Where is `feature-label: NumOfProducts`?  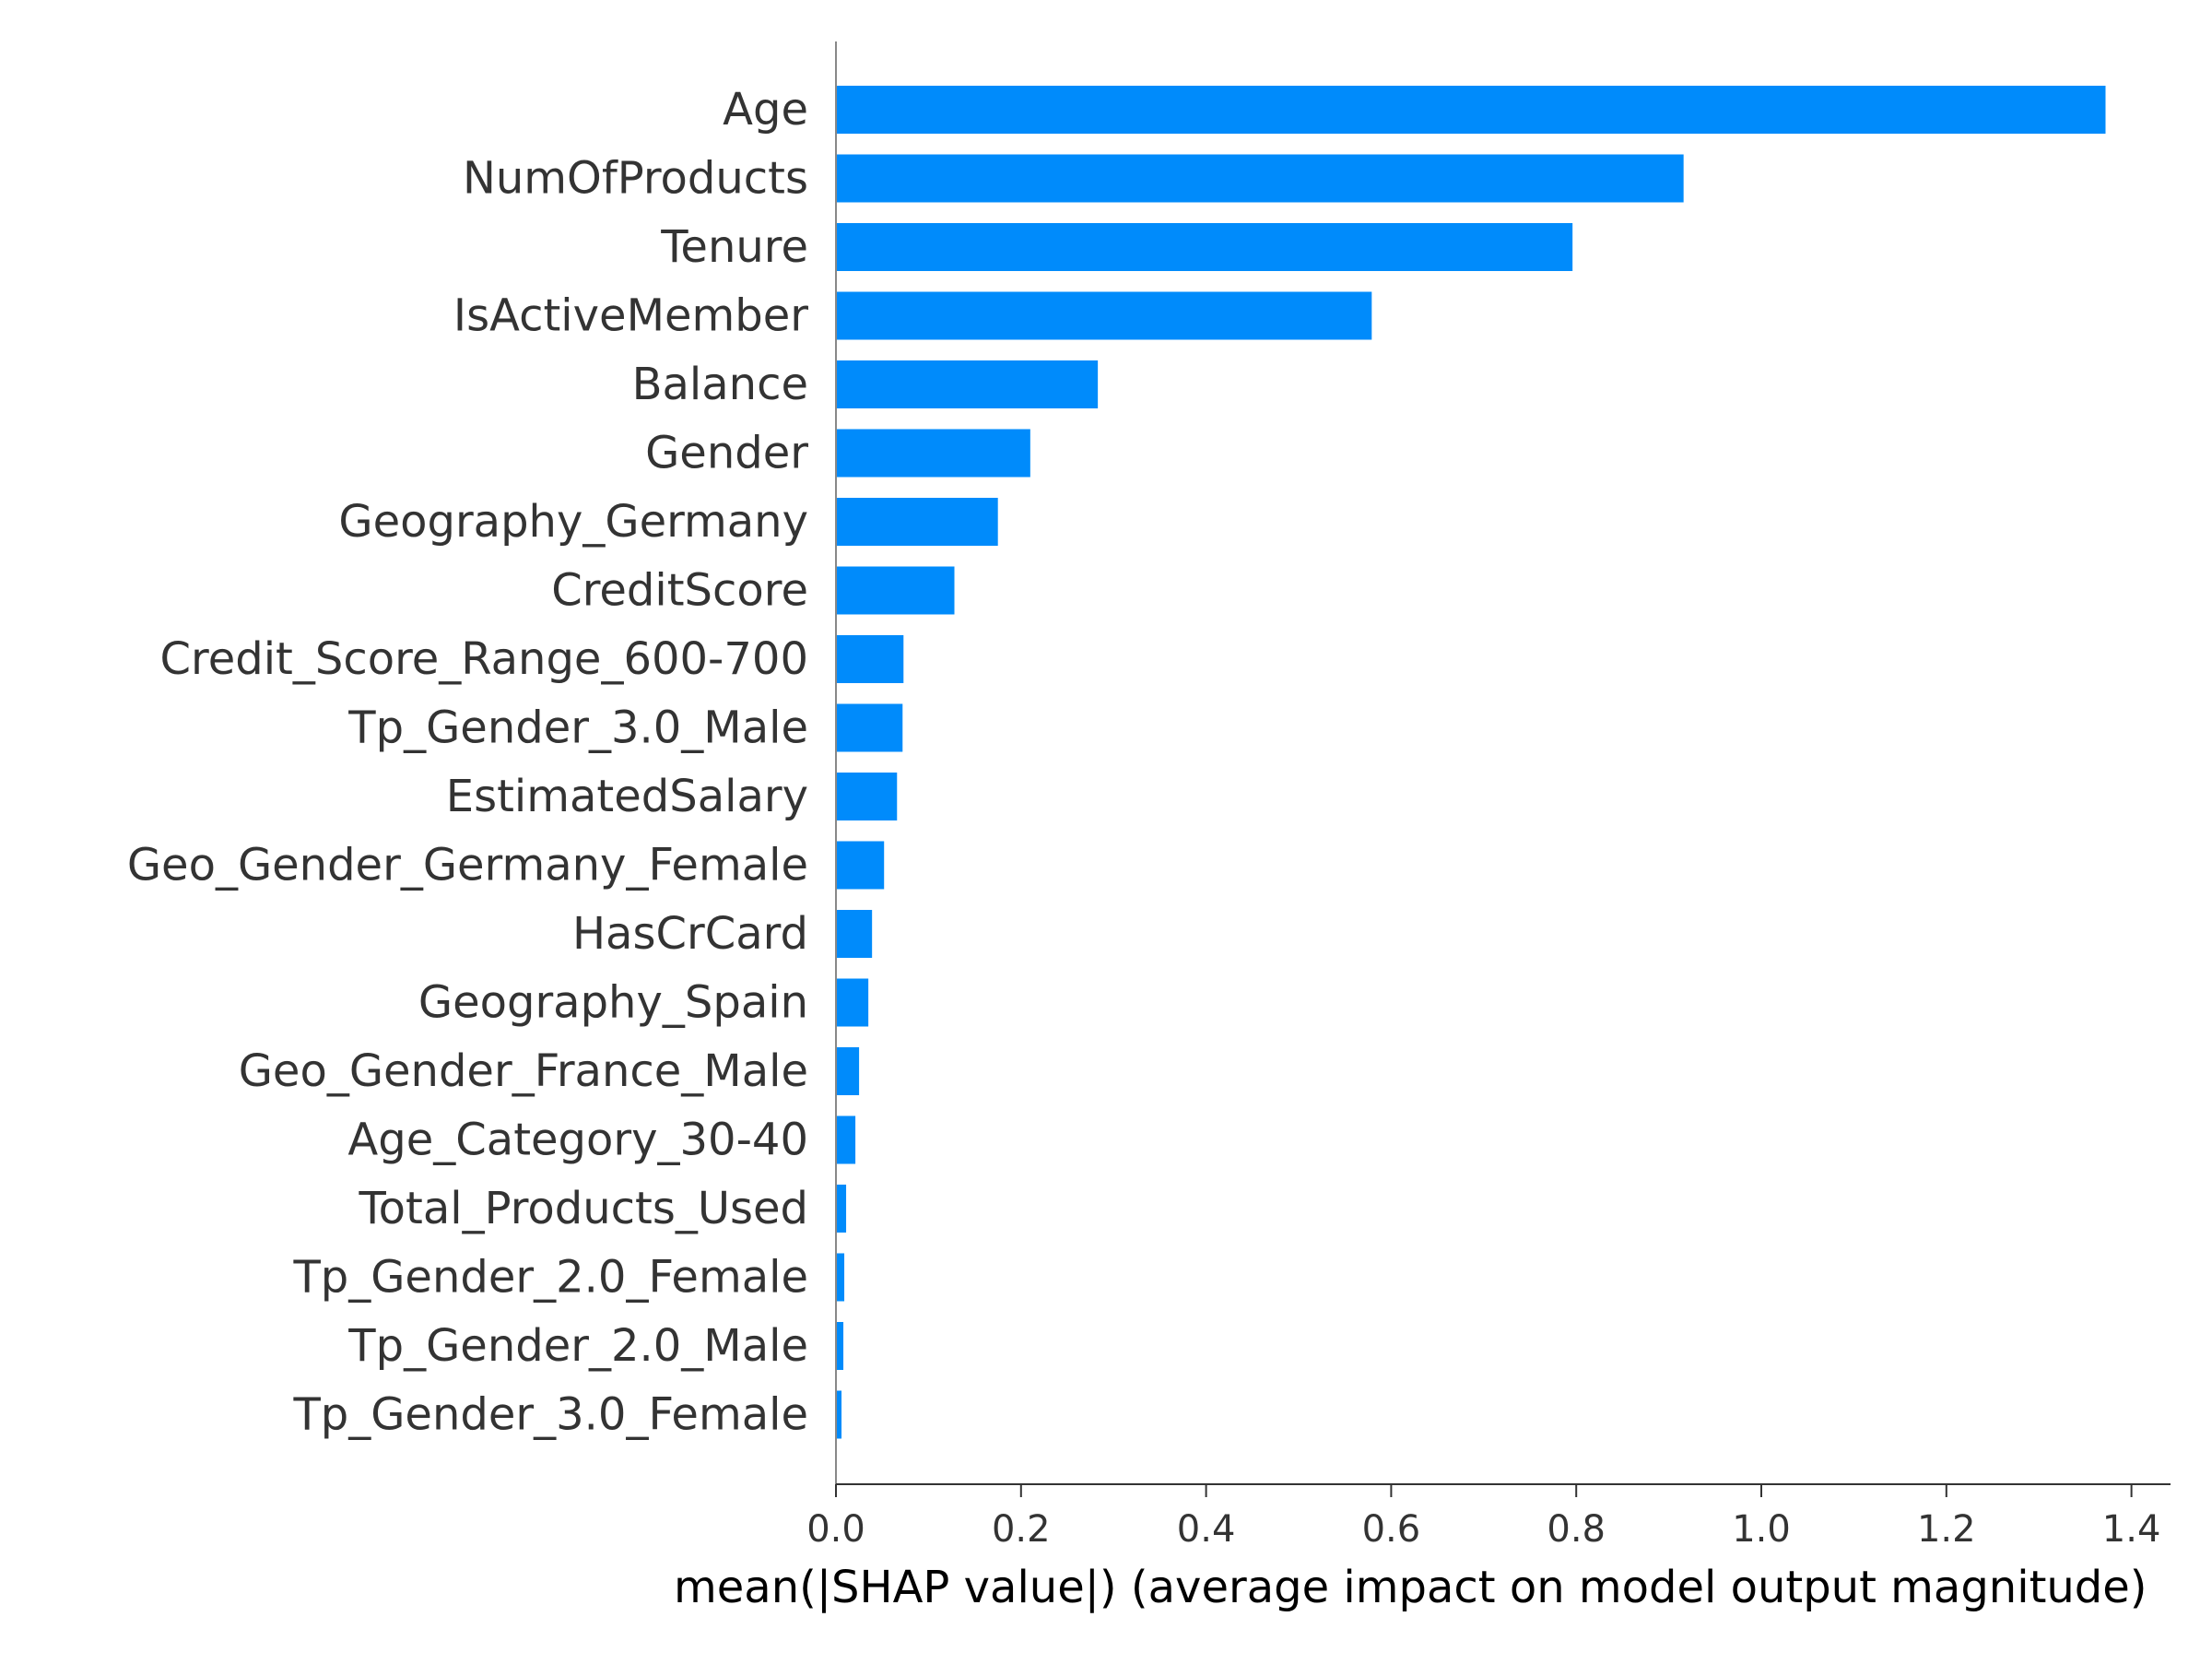 feature-label: NumOfProducts is located at coordinates (635, 179).